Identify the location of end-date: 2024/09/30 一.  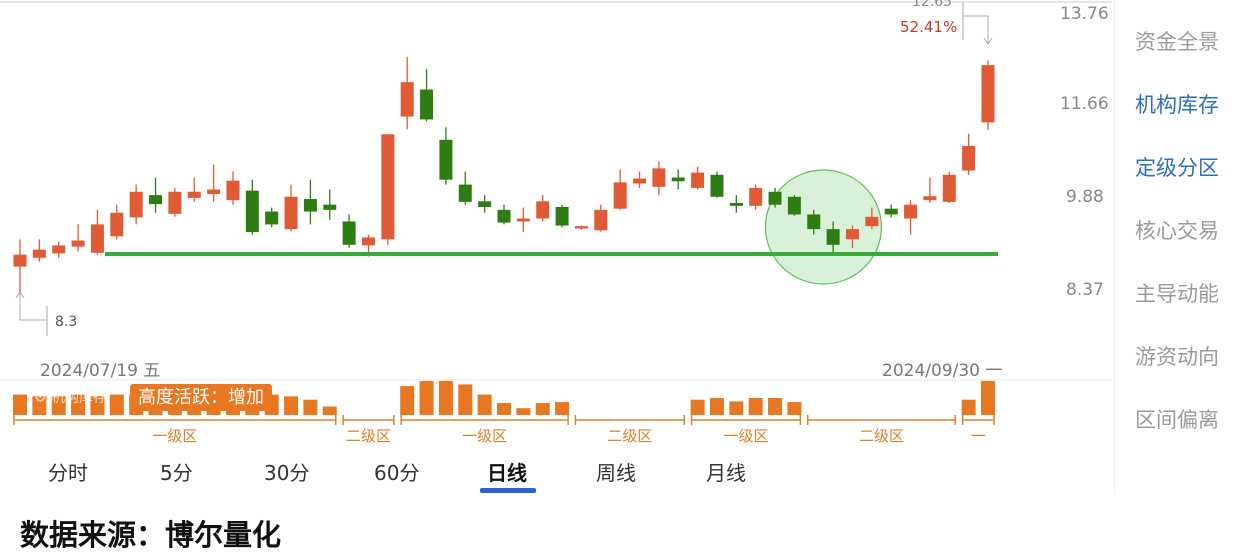
(942, 371).